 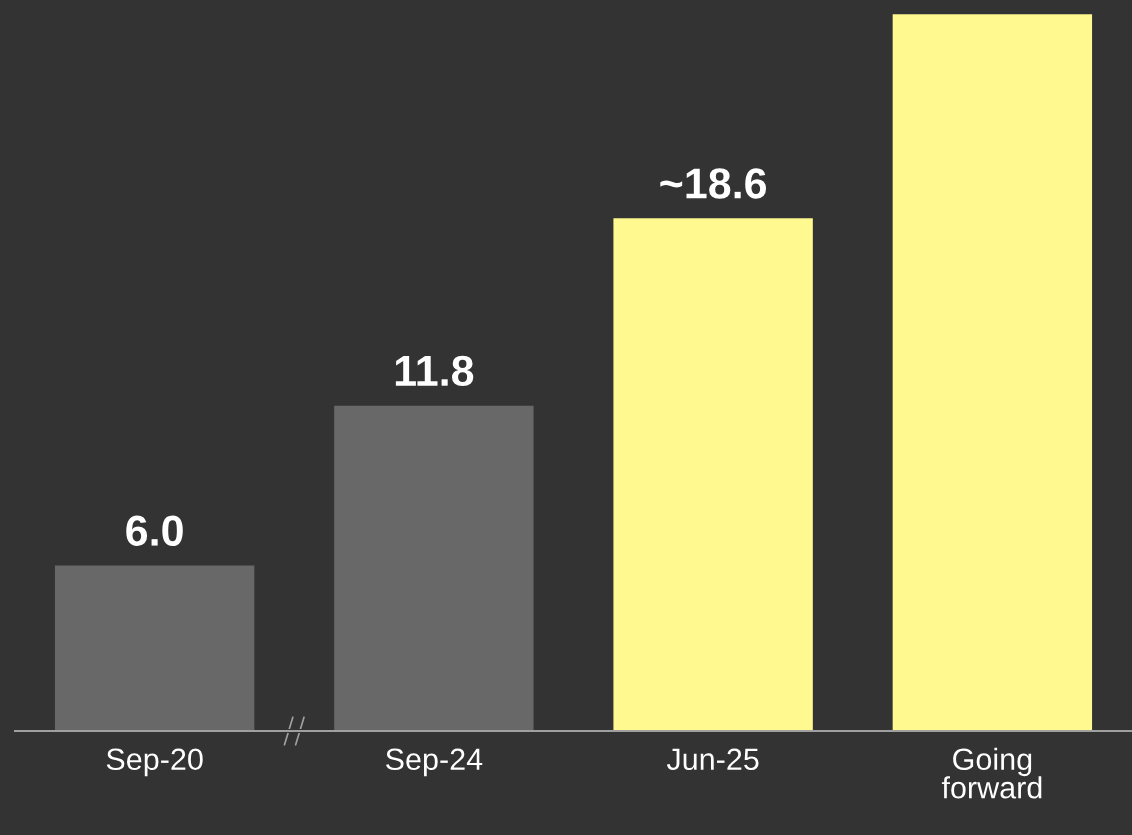 I want to click on x-tick-label: Sep-24, so click(x=434, y=762).